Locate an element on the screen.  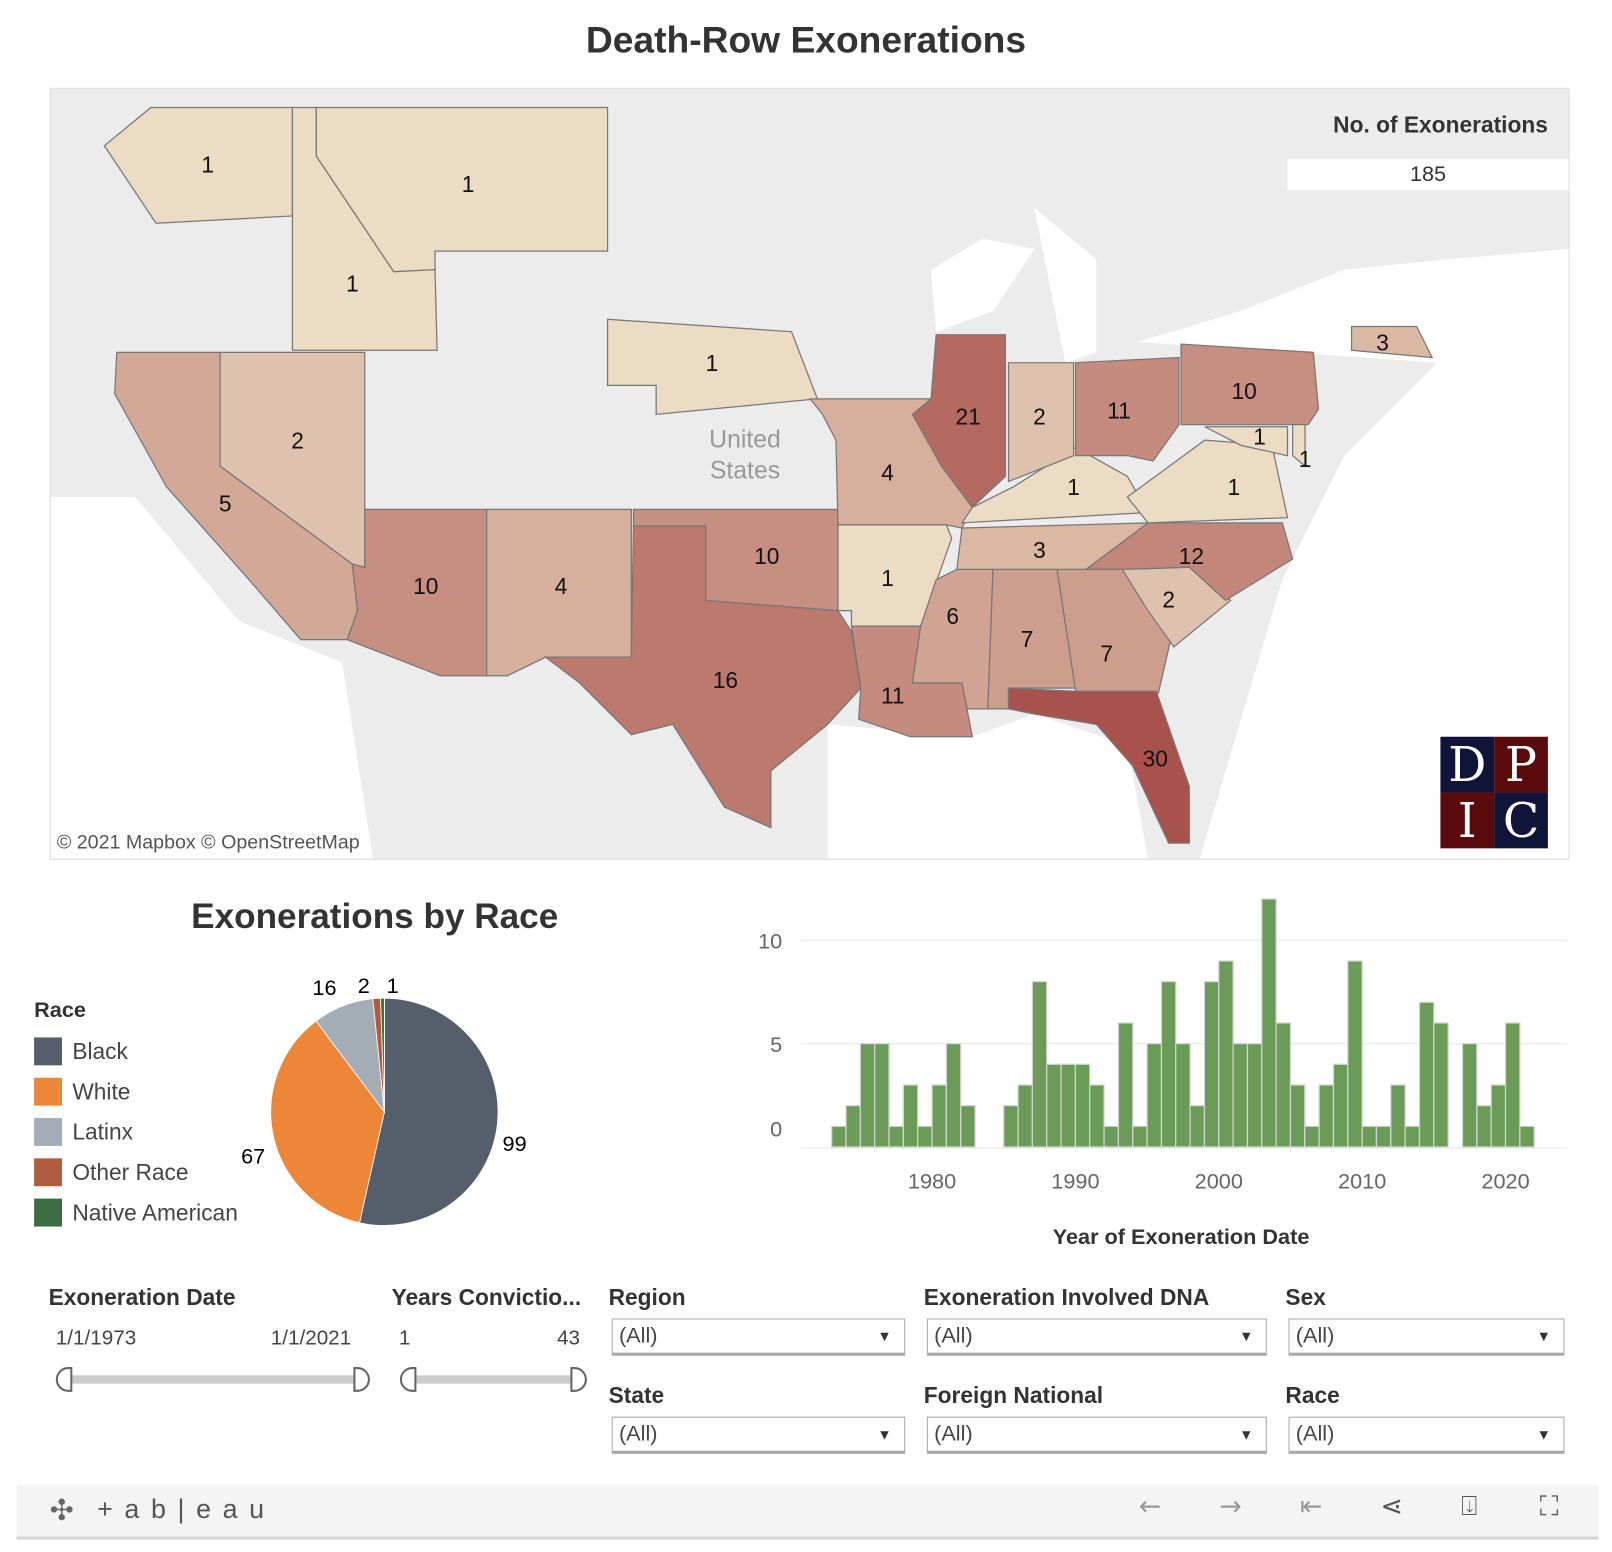
bar-2017 is located at coordinates (1469, 1095).